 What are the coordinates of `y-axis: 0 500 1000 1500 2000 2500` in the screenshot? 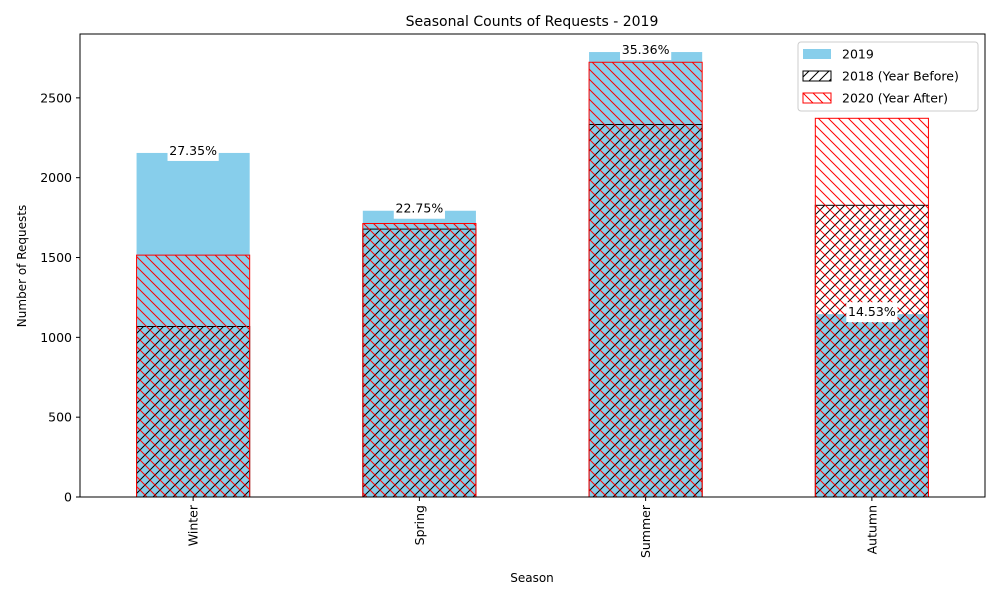 It's located at (60, 297).